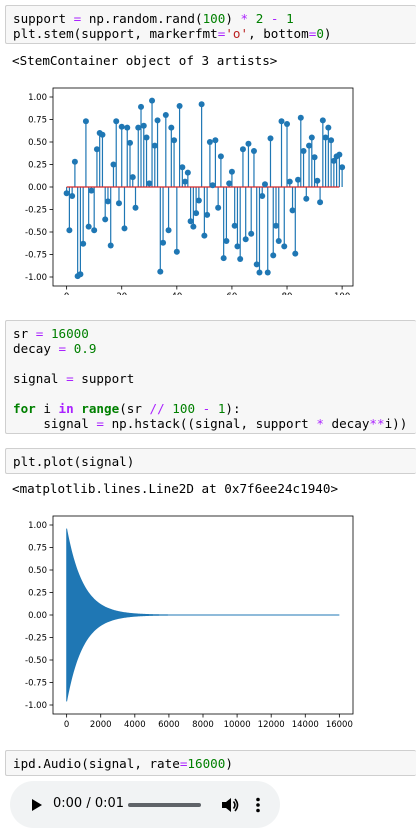 This screenshot has width=416, height=837. I want to click on code-token: ), so click(327, 33).